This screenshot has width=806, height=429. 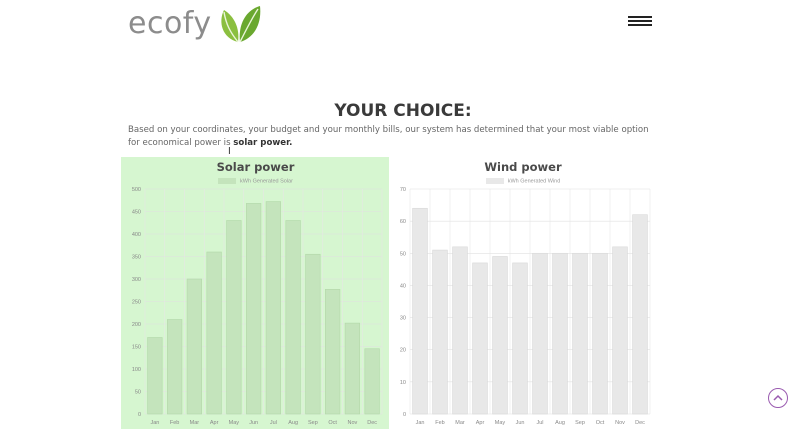 What do you see at coordinates (540, 333) in the screenshot?
I see `wind-bar-jul` at bounding box center [540, 333].